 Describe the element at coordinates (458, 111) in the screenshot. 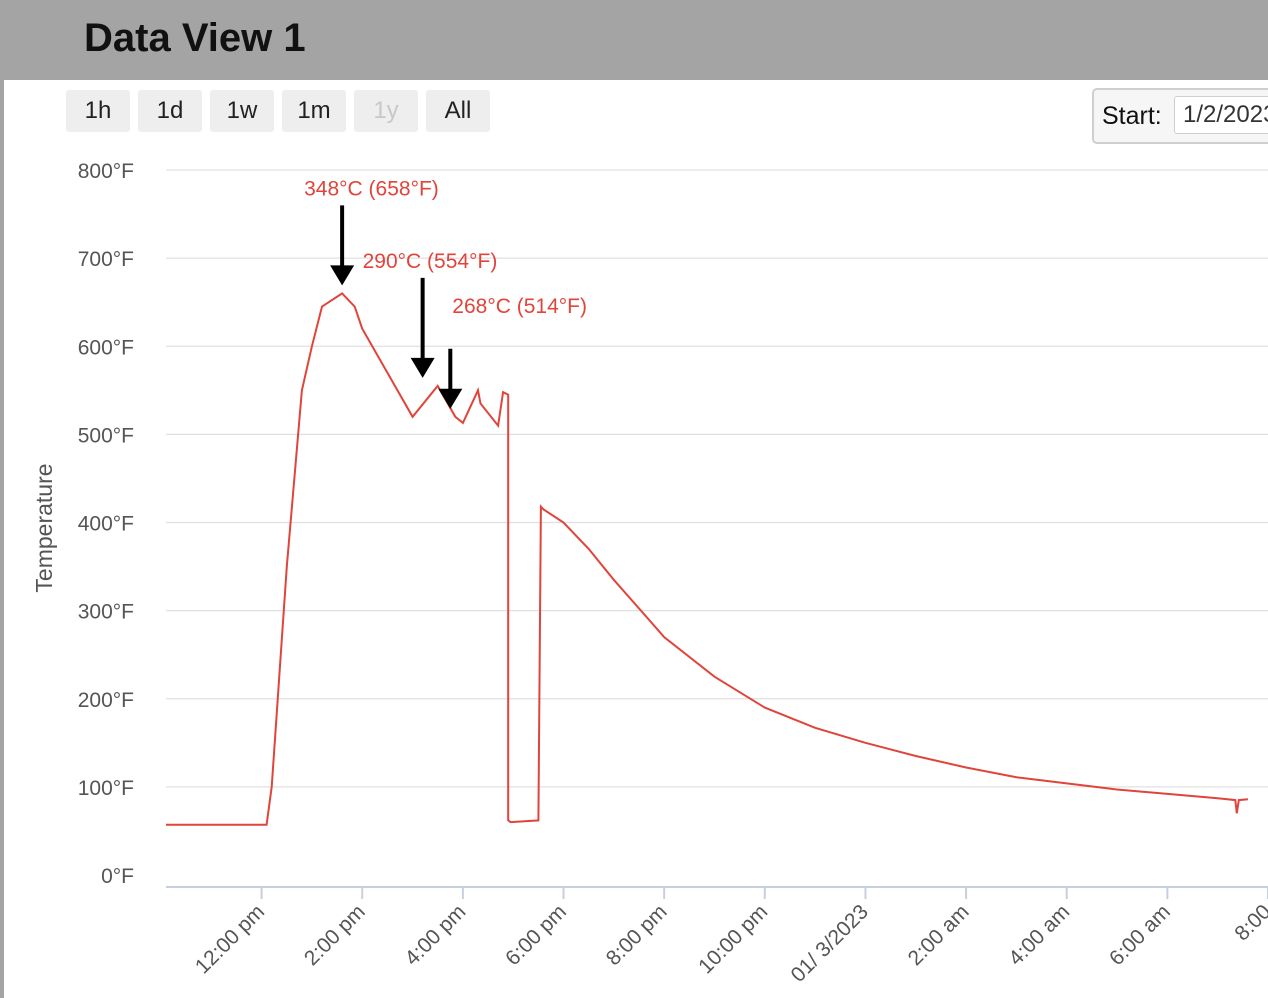

I see `range-button-all: All` at that location.